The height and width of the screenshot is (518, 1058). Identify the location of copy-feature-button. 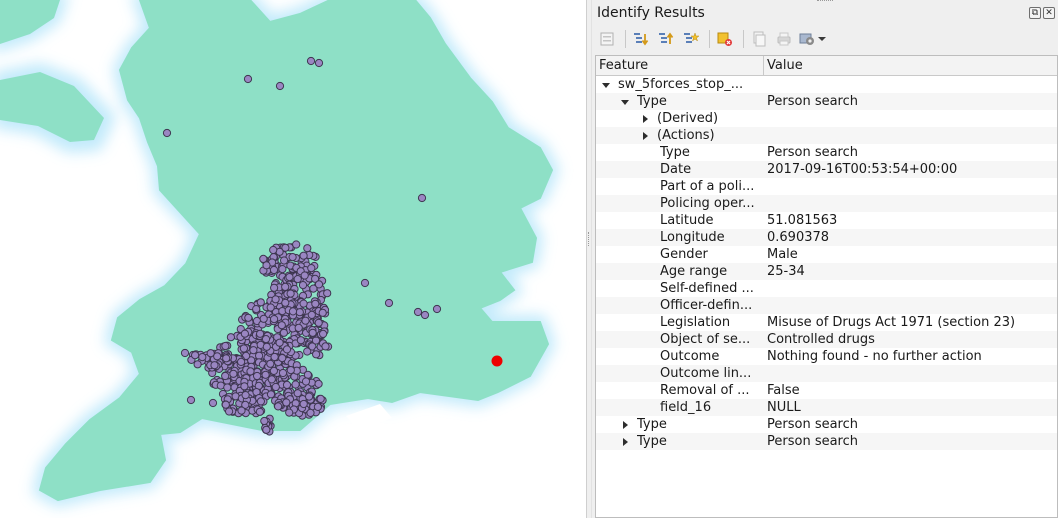
(759, 39).